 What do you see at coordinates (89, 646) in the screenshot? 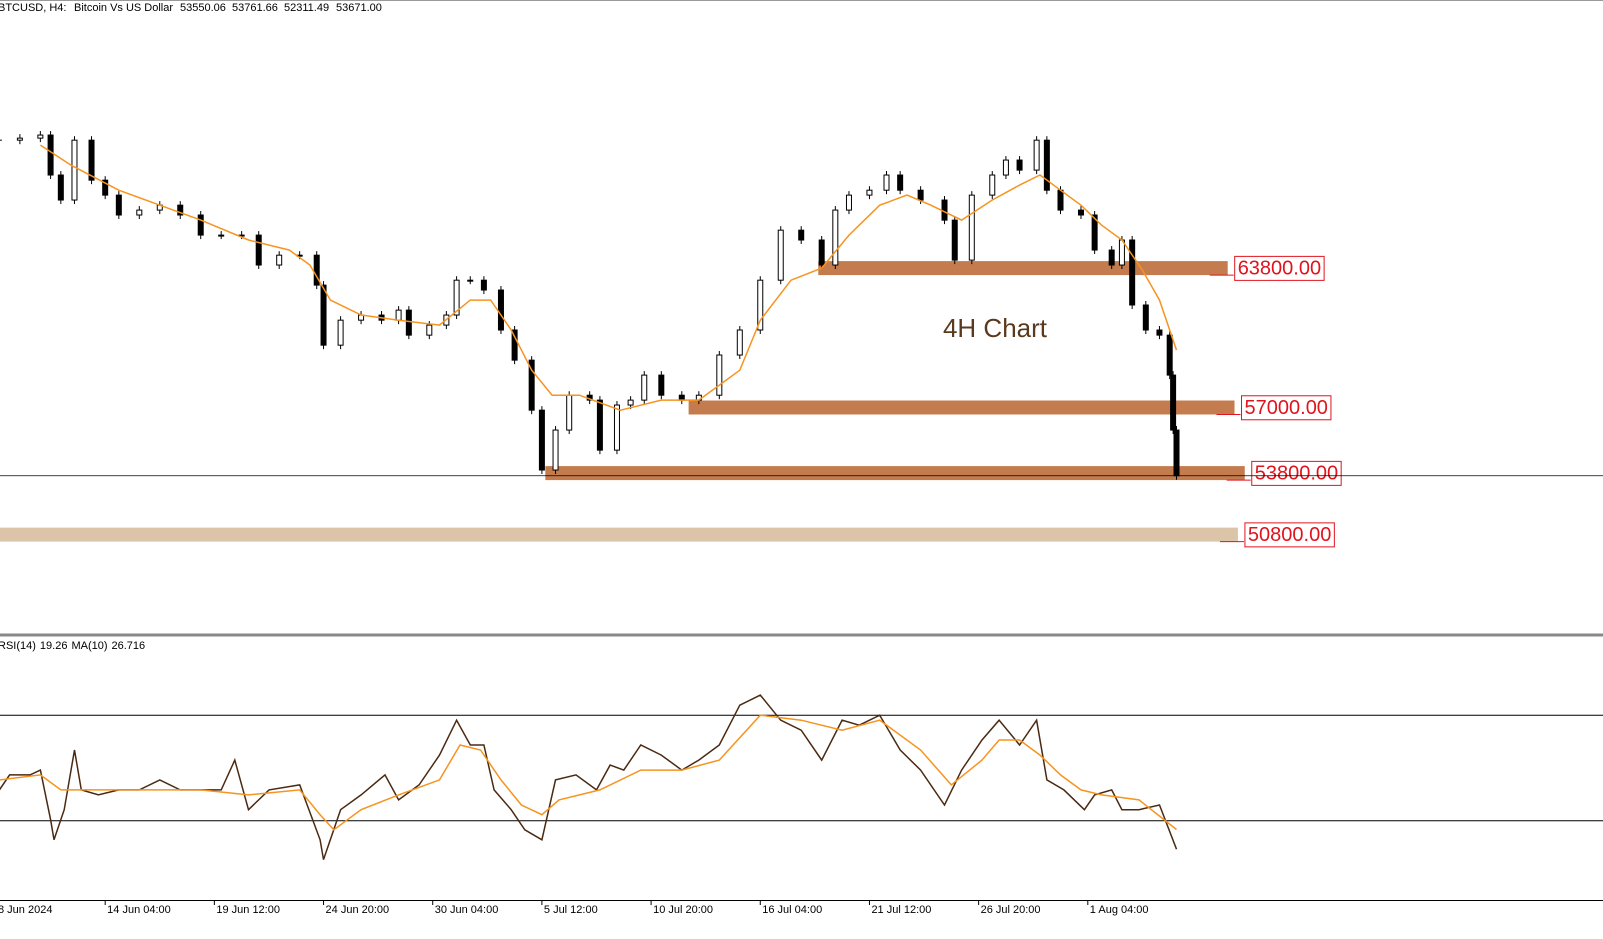
I see `rsi-ma-title: MA(10)` at bounding box center [89, 646].